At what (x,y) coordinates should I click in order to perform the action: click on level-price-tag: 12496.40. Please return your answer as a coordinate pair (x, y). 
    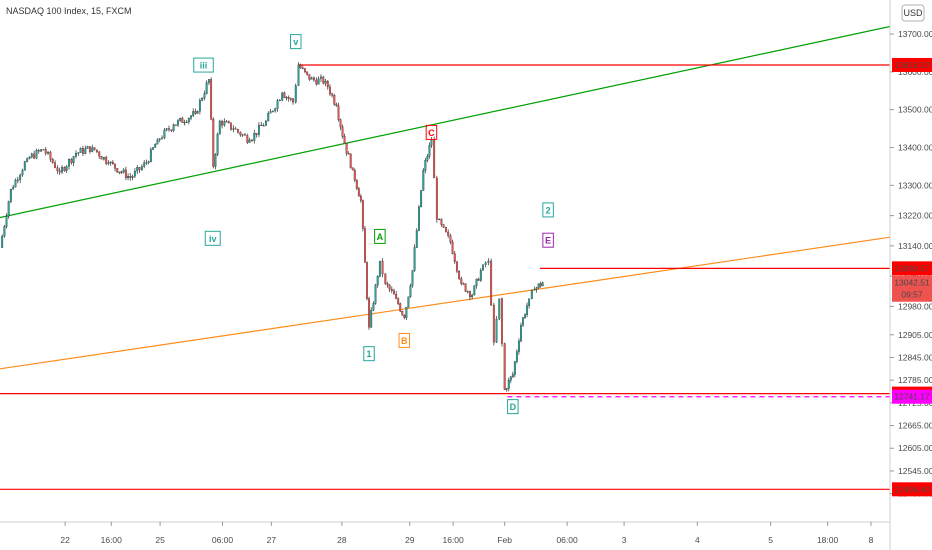
    Looking at the image, I should click on (912, 489).